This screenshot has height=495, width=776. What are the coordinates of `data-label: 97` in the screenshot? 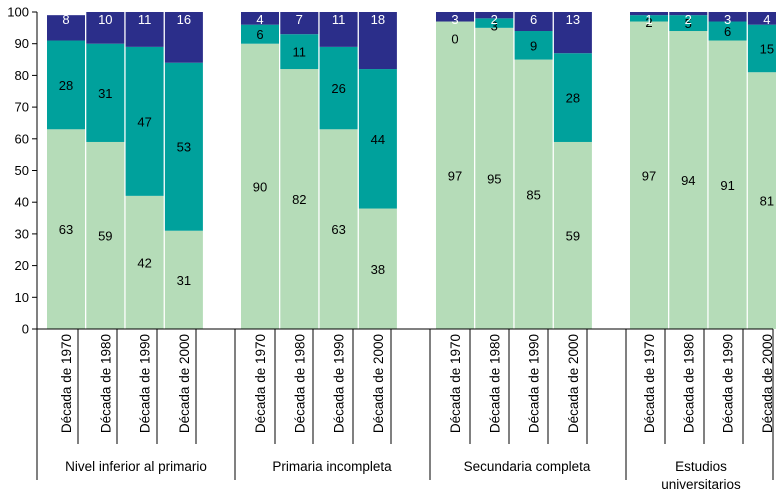 It's located at (455, 175).